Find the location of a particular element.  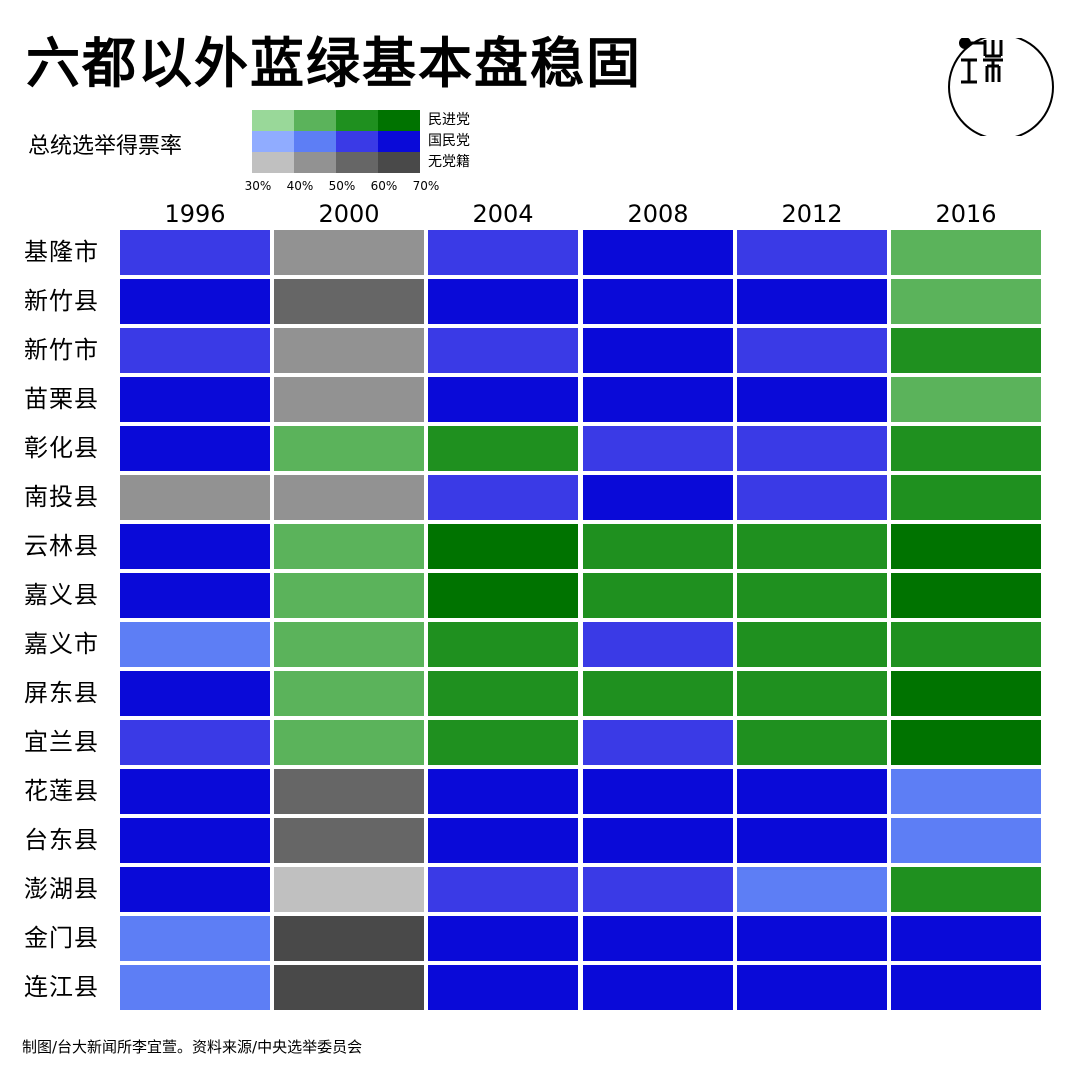

legend-tick-label: 30% is located at coordinates (258, 186).